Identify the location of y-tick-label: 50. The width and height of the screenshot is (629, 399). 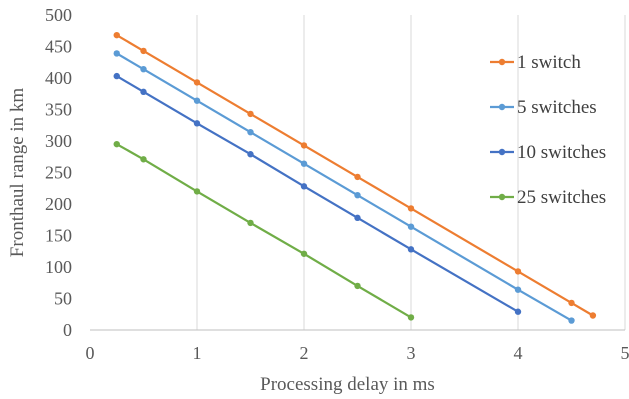
(63, 299).